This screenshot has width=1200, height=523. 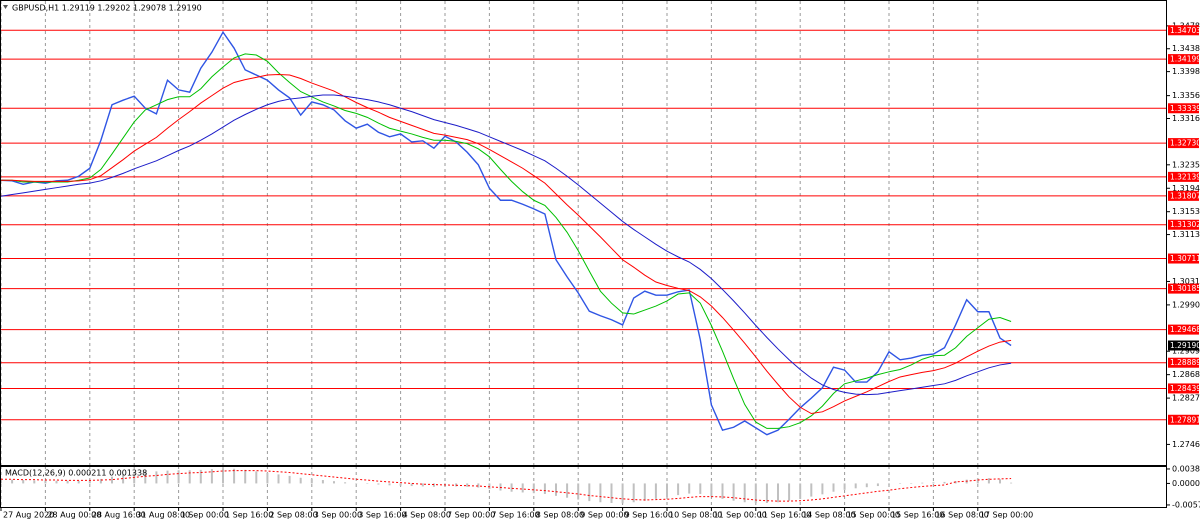 I want to click on x-tick-label: 2 Sep 08:00, so click(x=293, y=515).